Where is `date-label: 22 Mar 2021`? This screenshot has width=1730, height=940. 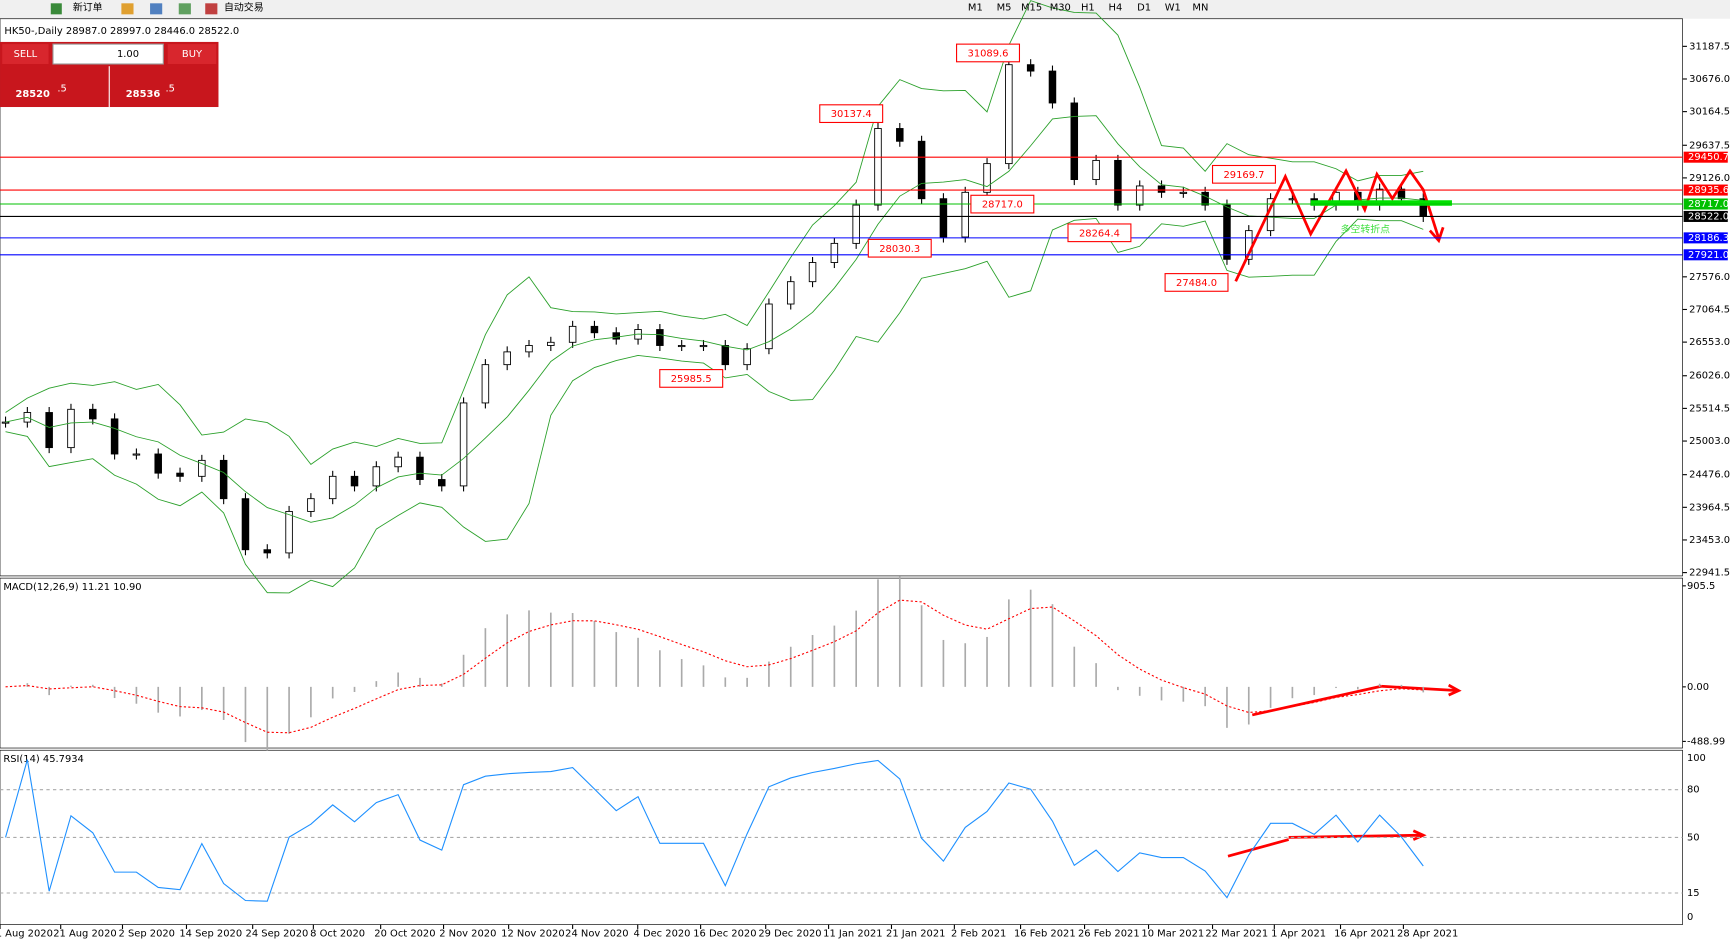 date-label: 22 Mar 2021 is located at coordinates (1236, 933).